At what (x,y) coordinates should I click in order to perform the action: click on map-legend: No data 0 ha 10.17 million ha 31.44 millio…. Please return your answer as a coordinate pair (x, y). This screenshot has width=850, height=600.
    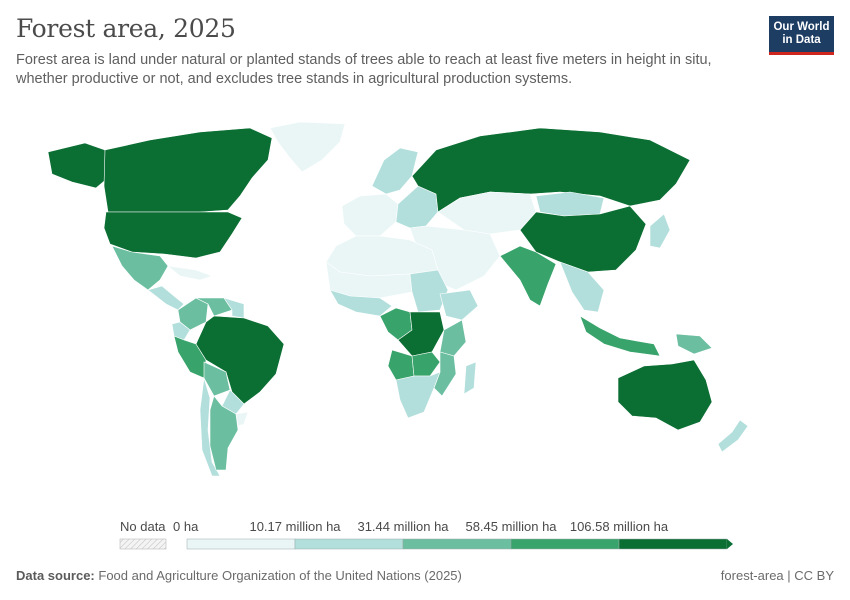
    Looking at the image, I should click on (426, 534).